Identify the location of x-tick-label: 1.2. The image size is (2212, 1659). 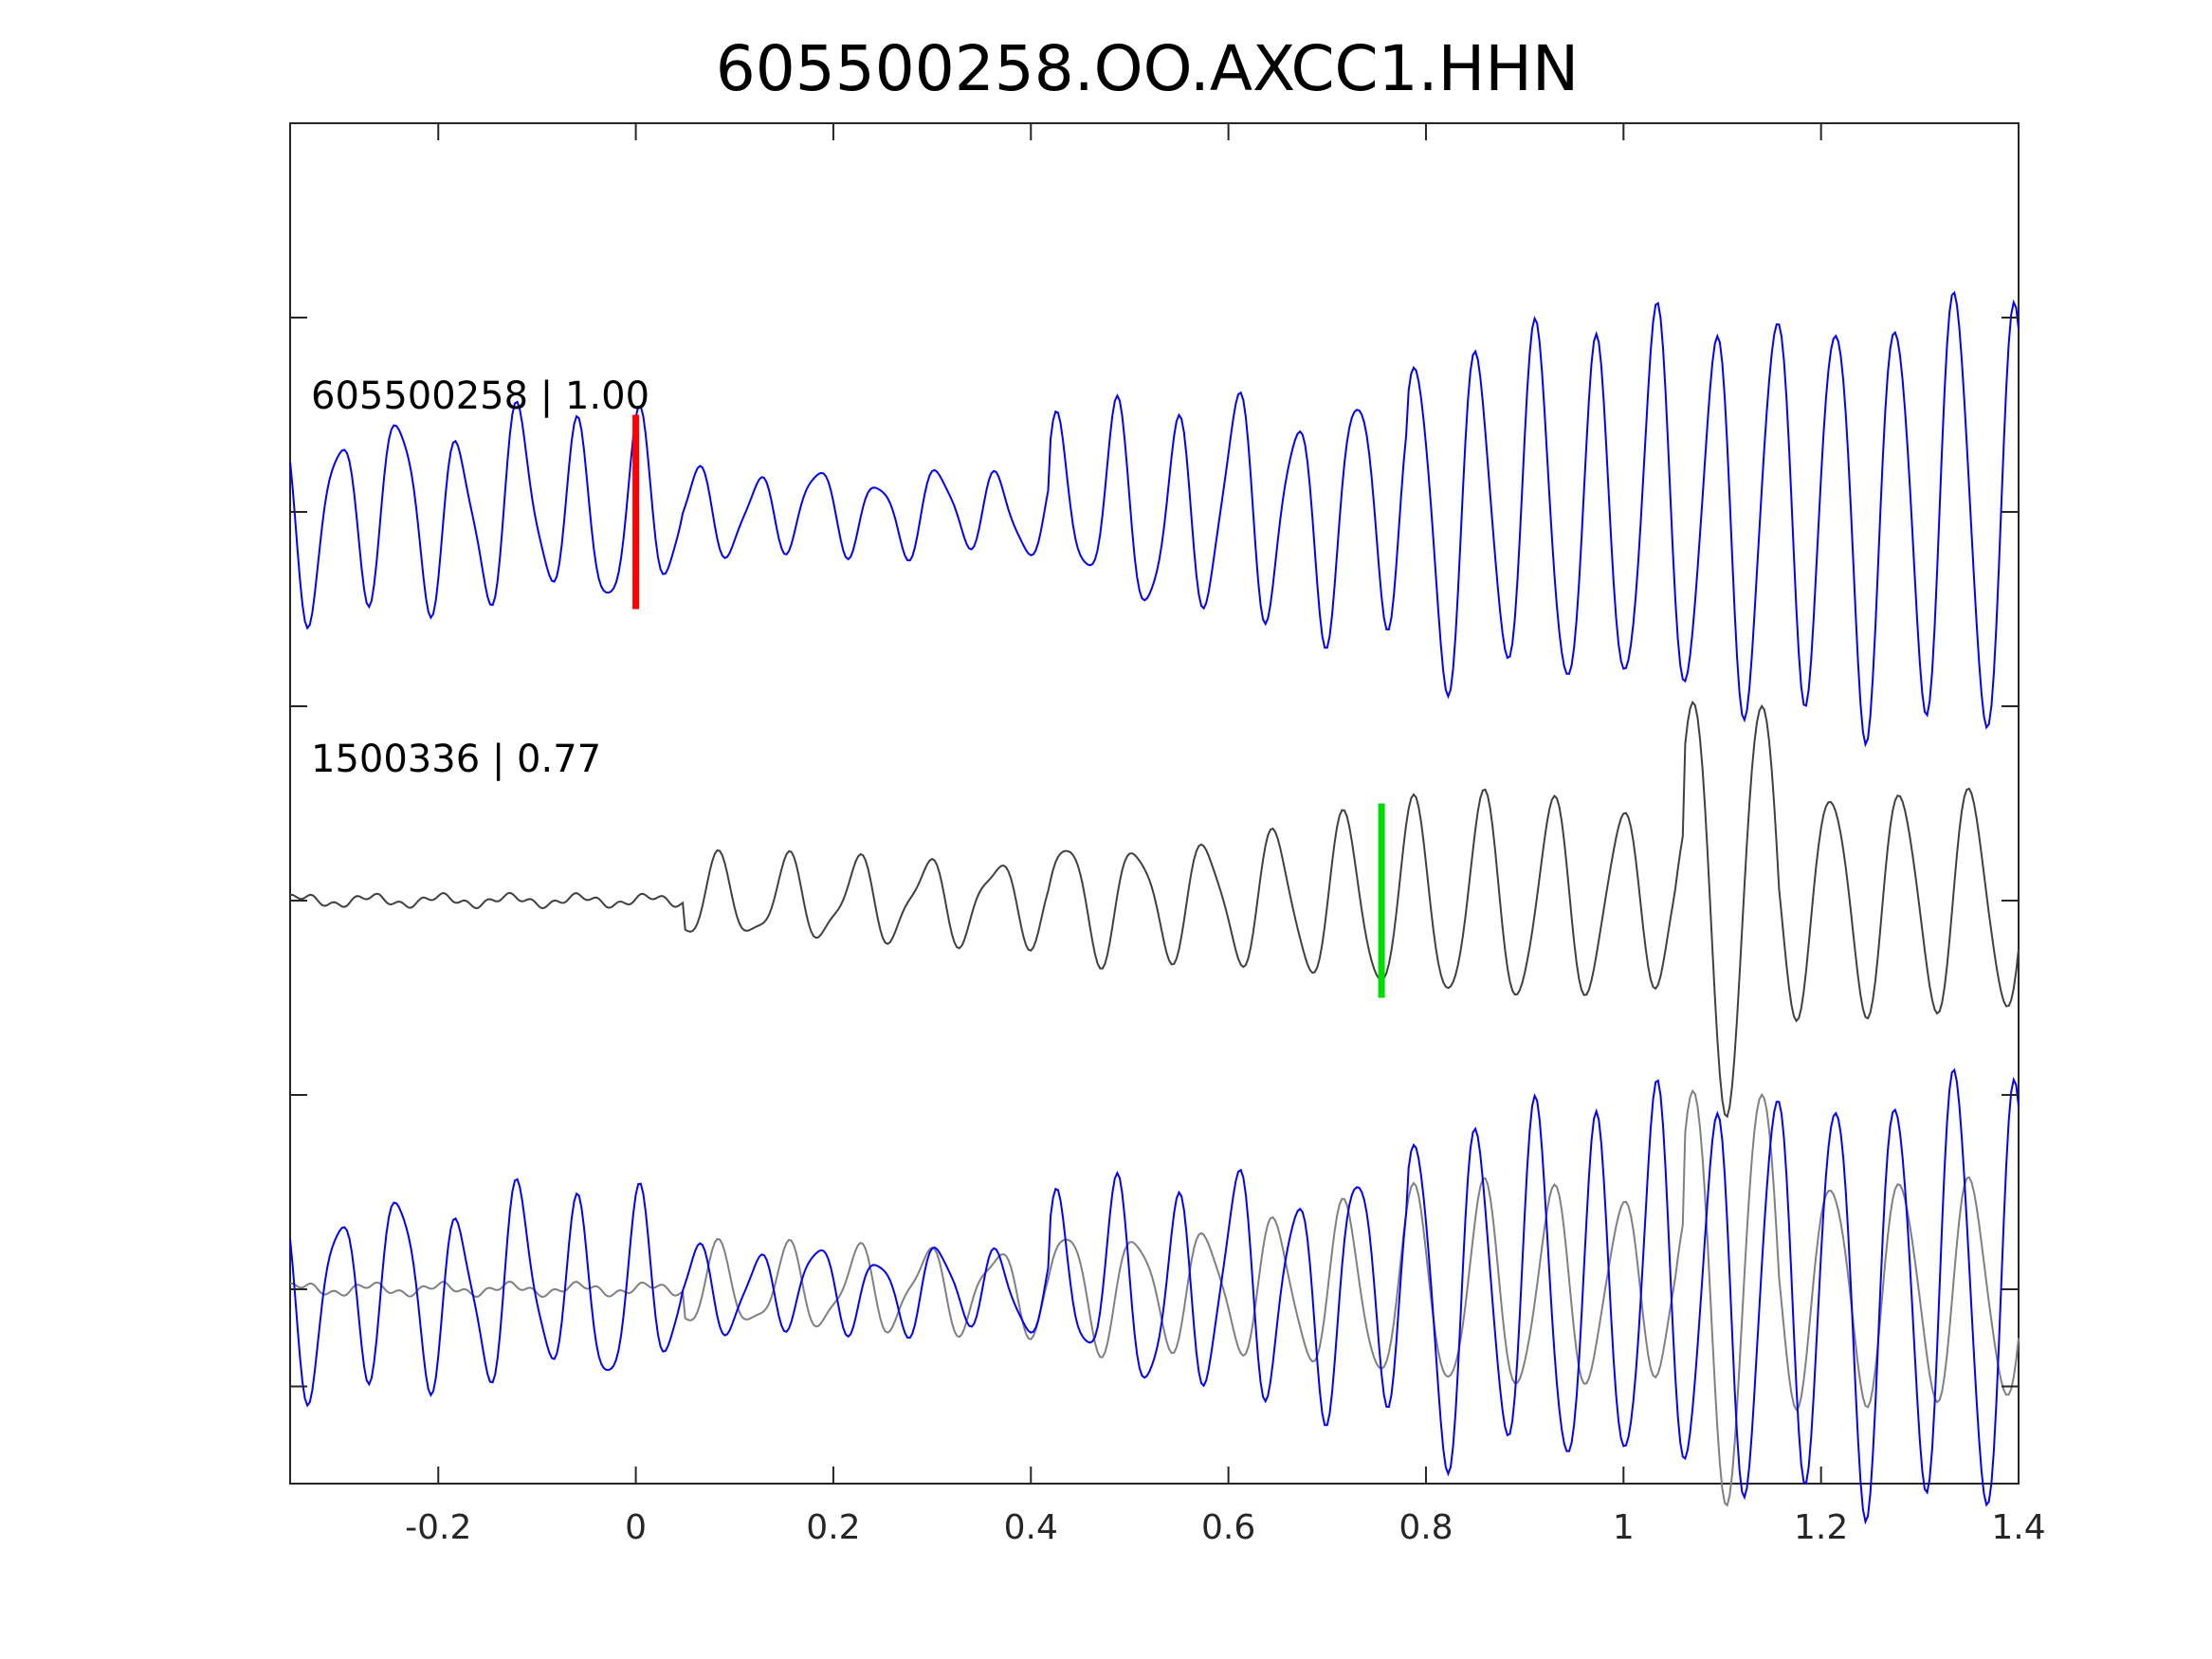
(1821, 1527).